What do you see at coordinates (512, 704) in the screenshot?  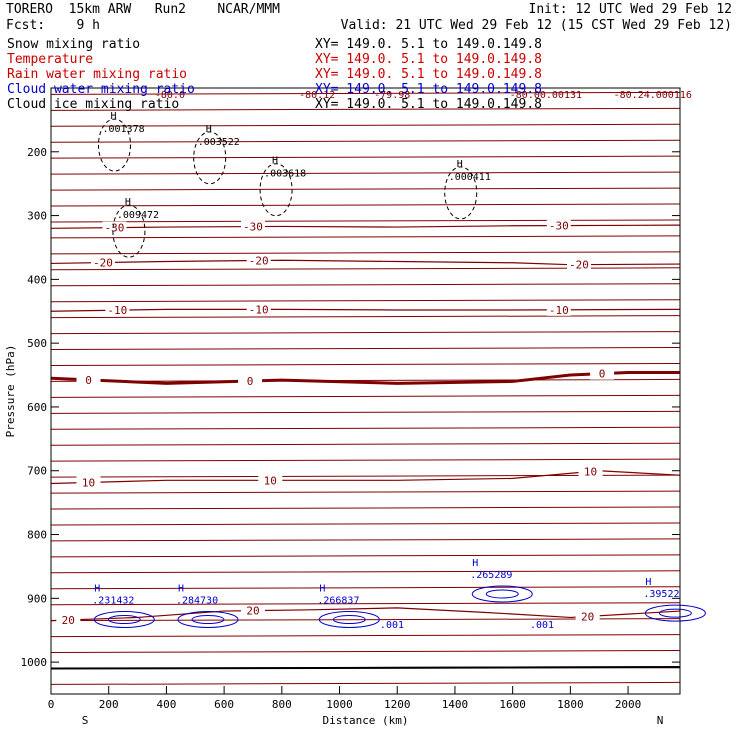 I see `x-tick-label: 1600` at bounding box center [512, 704].